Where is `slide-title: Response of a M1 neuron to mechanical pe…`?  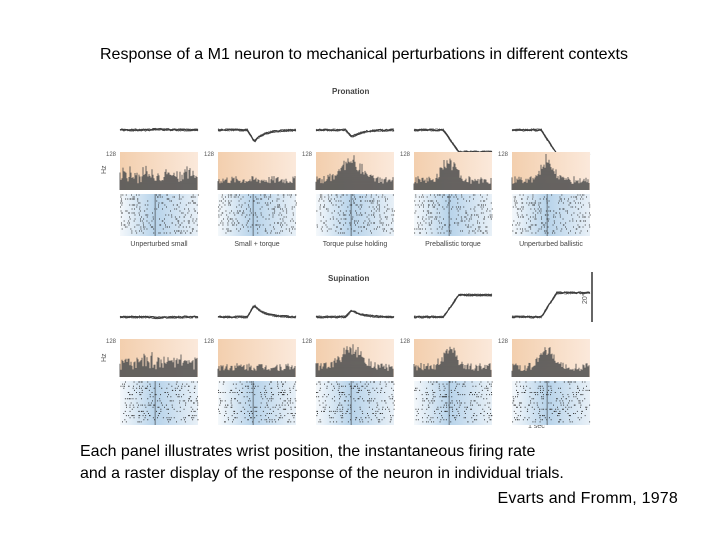
slide-title: Response of a M1 neuron to mechanical pe… is located at coordinates (363, 54).